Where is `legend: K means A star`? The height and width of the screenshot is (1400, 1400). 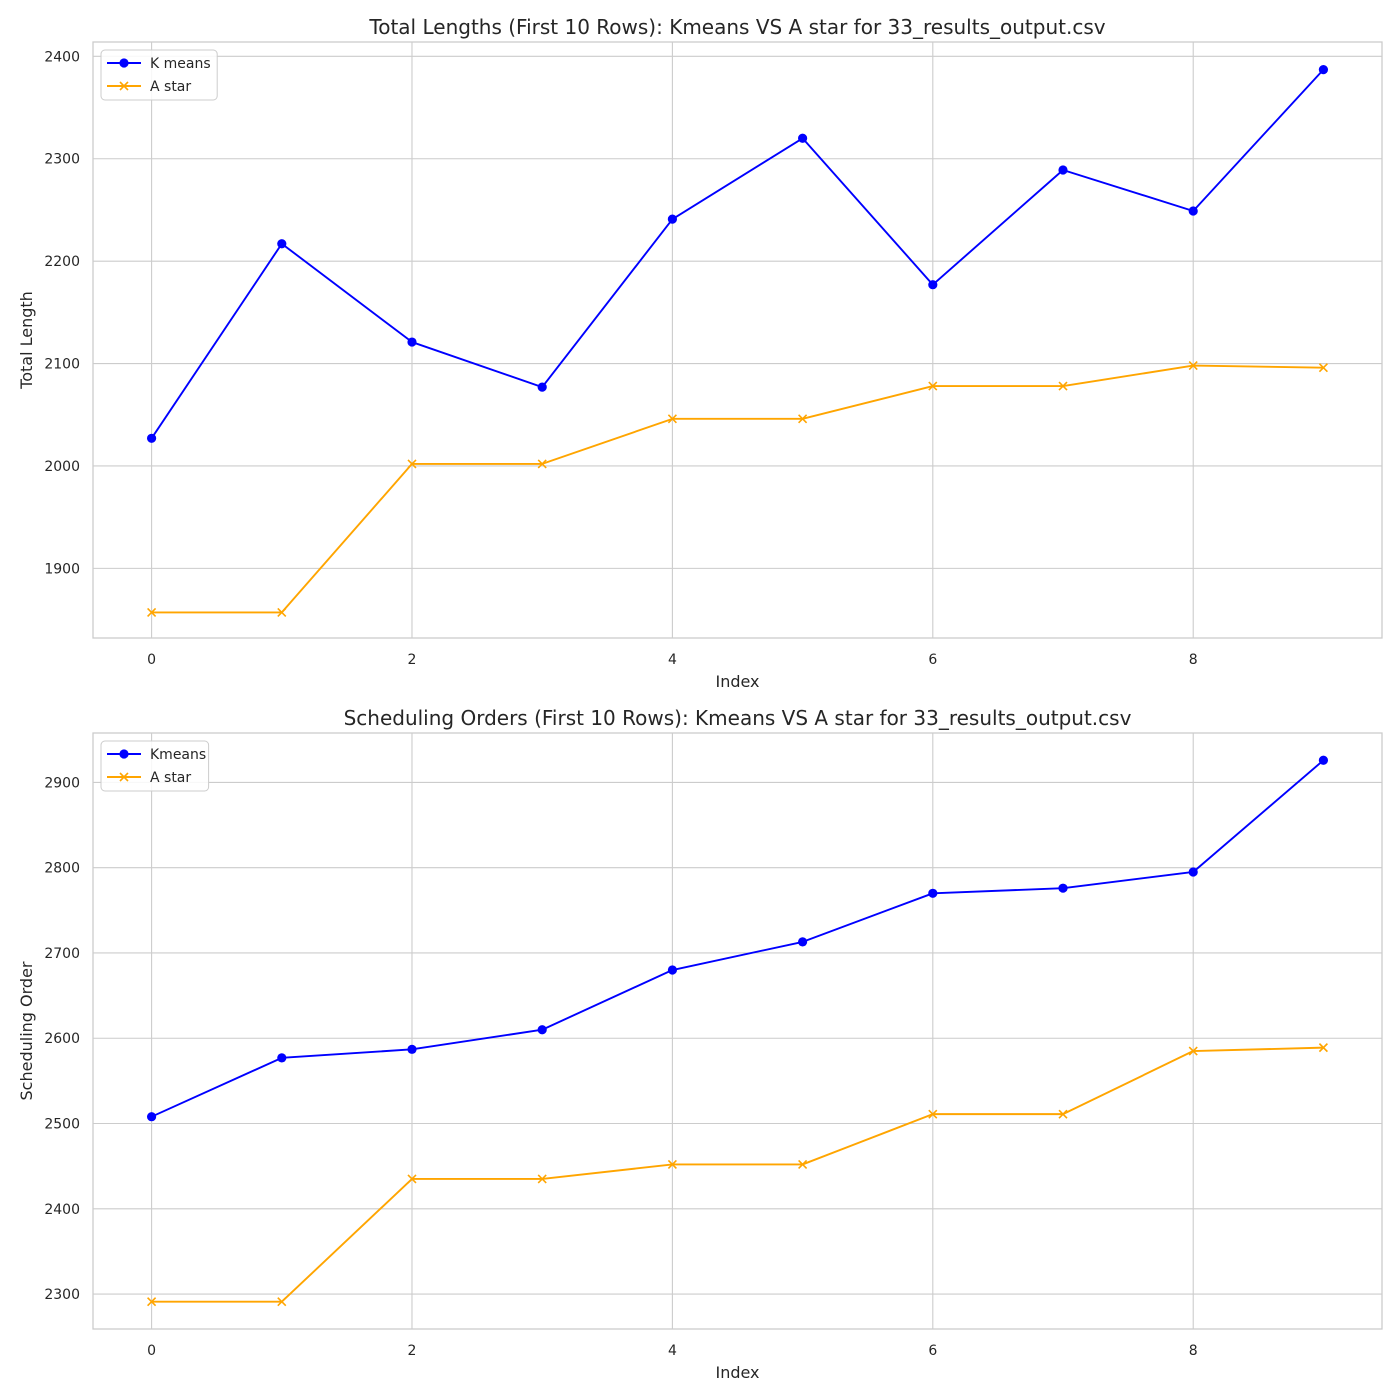 legend: K means A star is located at coordinates (159, 75).